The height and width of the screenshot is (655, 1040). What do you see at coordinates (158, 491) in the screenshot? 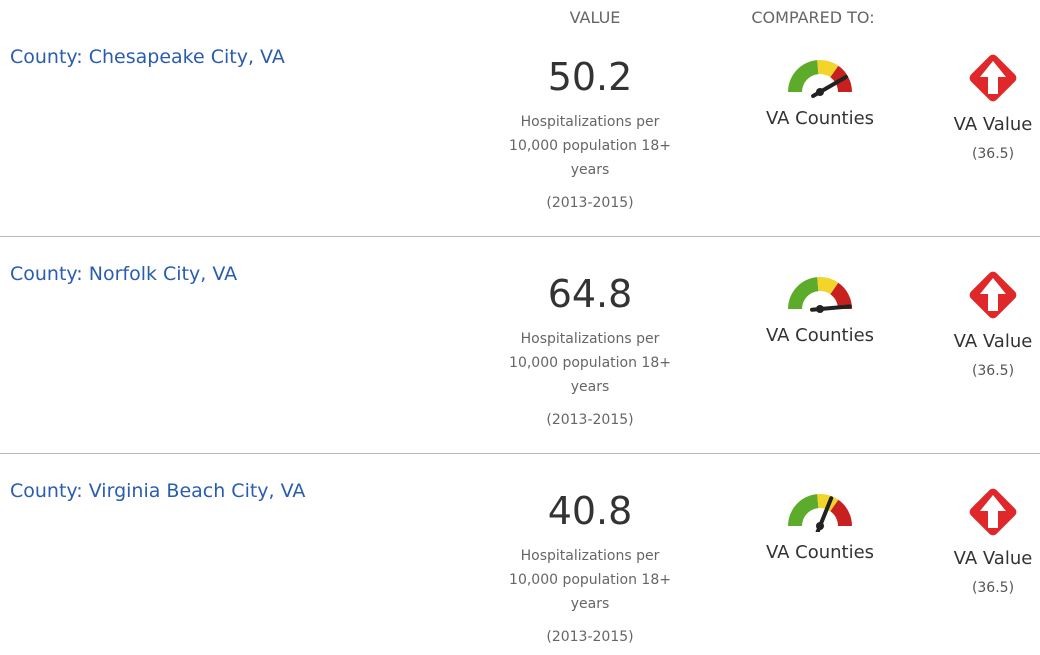
I see `county-link: County: Virginia Beach City, VA` at bounding box center [158, 491].